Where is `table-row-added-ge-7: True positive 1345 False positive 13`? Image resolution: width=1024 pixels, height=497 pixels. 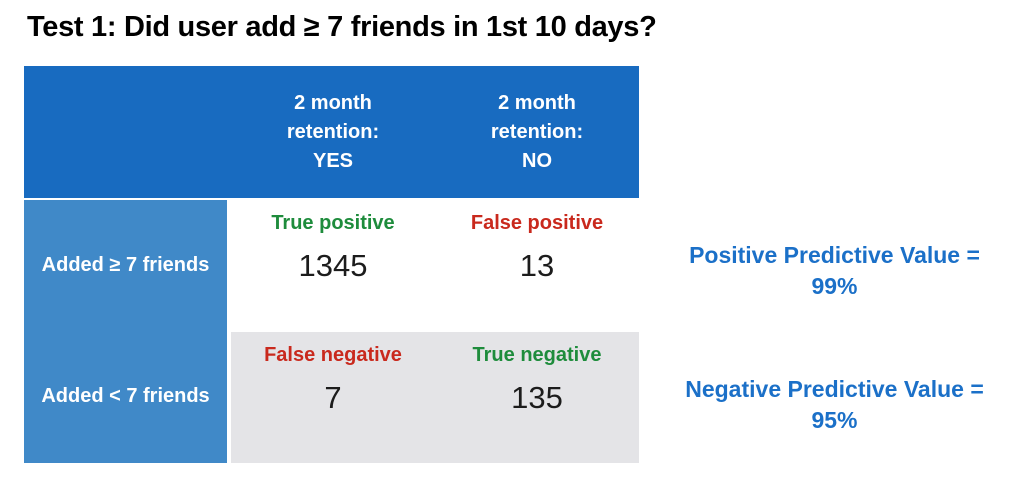
table-row-added-ge-7: True positive 1345 False positive 13 is located at coordinates (435, 265).